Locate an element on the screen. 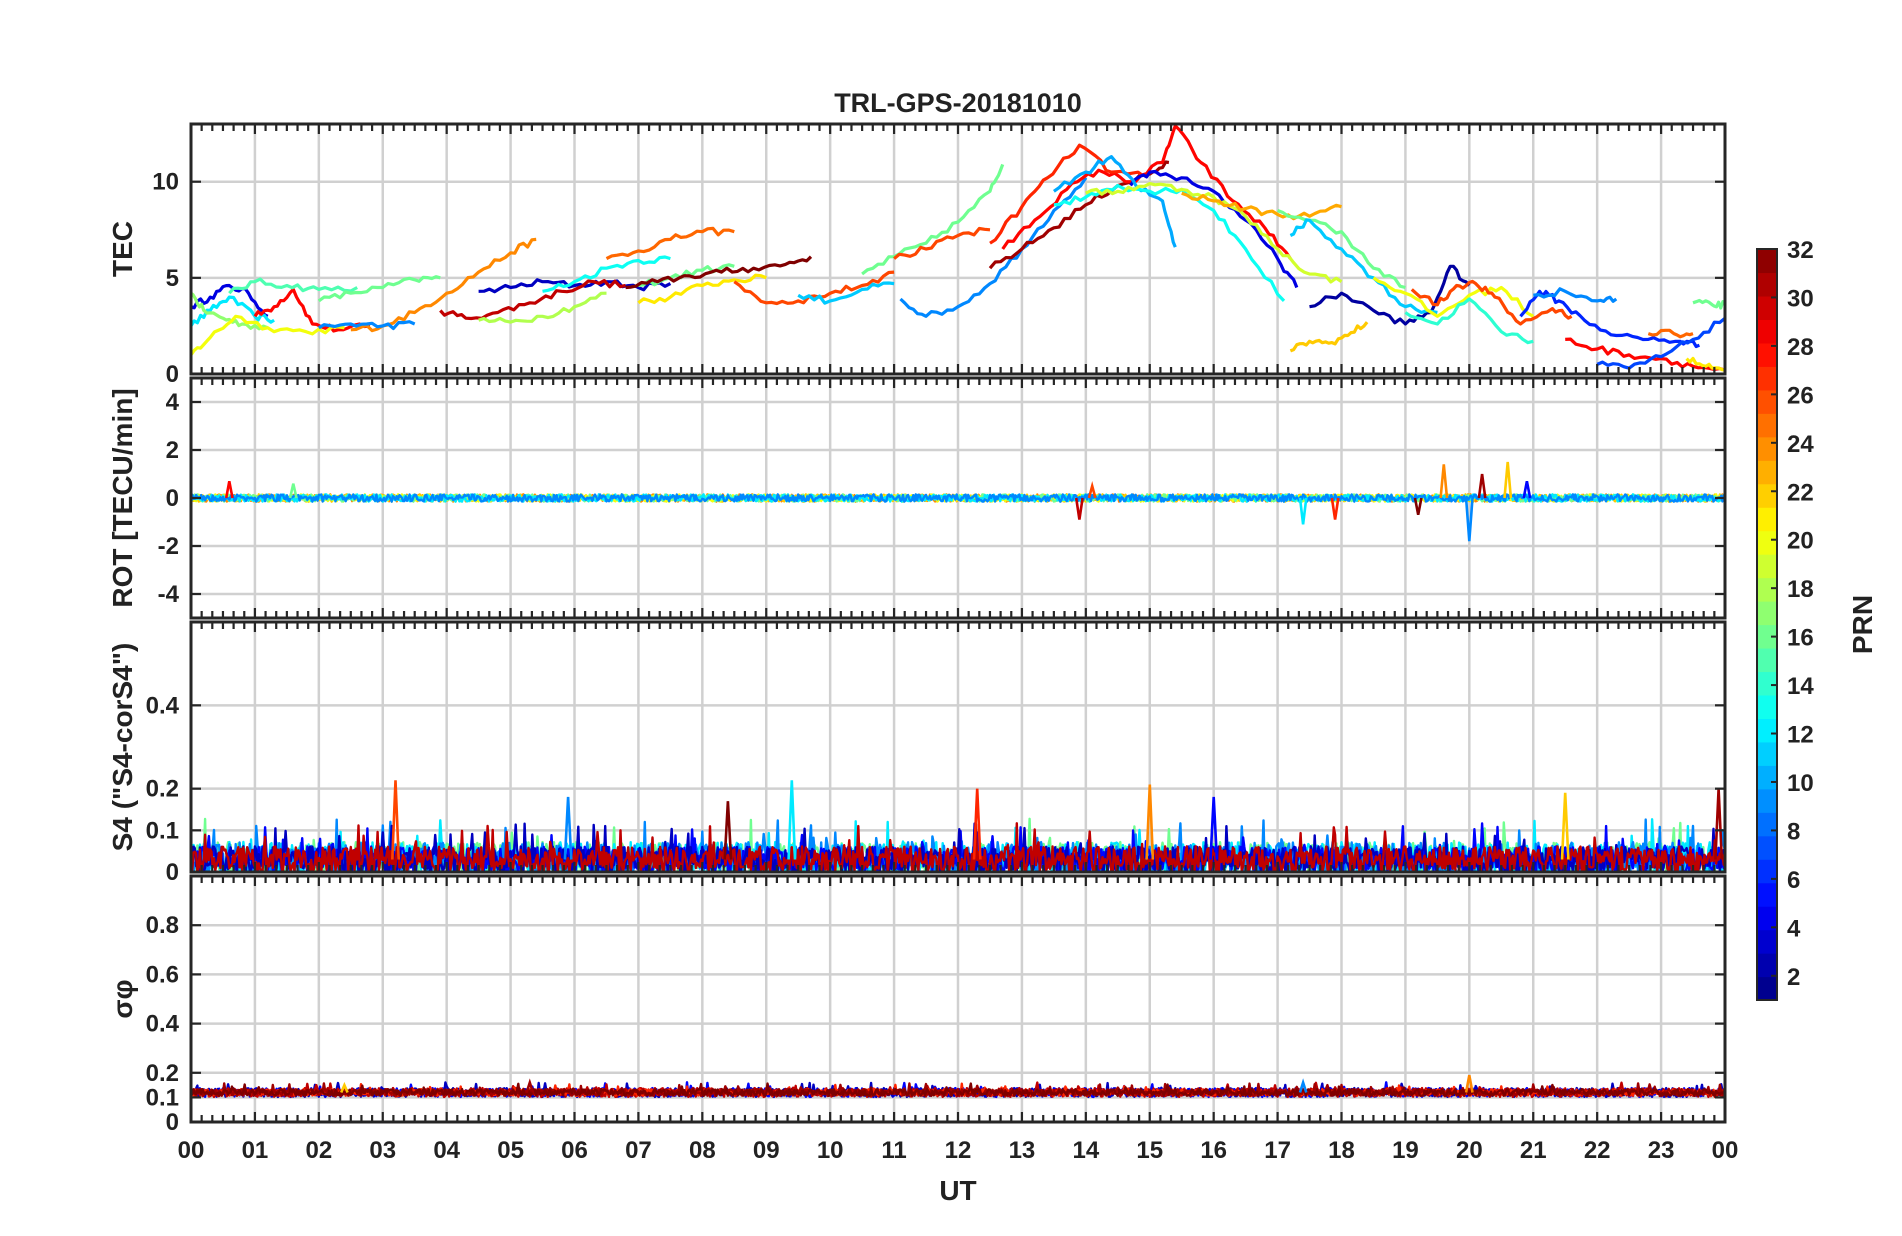 Image resolution: width=1902 pixels, height=1236 pixels. x-tick-label: 09 is located at coordinates (766, 1150).